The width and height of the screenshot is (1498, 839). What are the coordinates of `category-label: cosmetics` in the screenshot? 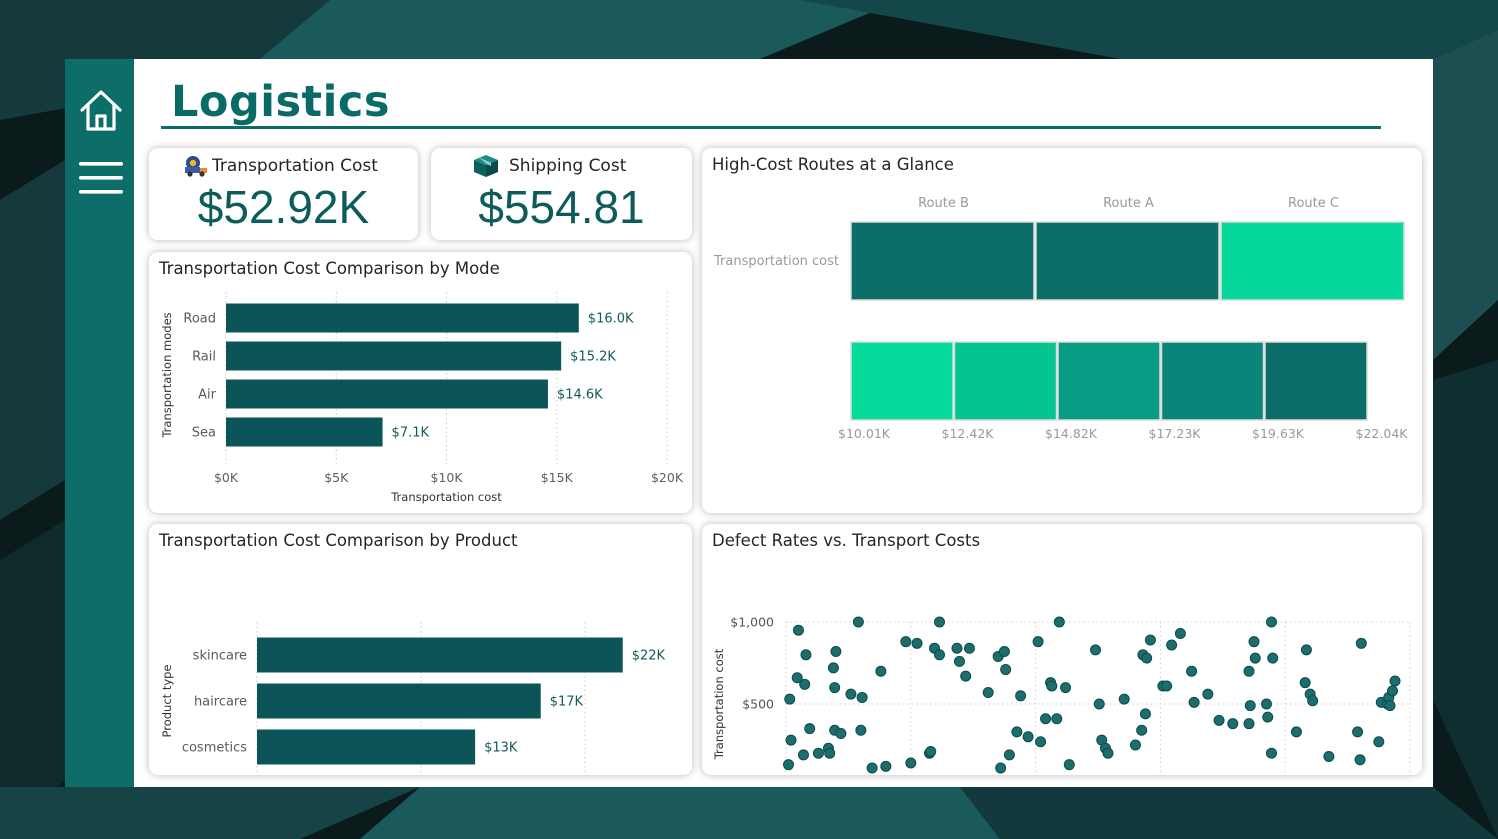 It's located at (214, 748).